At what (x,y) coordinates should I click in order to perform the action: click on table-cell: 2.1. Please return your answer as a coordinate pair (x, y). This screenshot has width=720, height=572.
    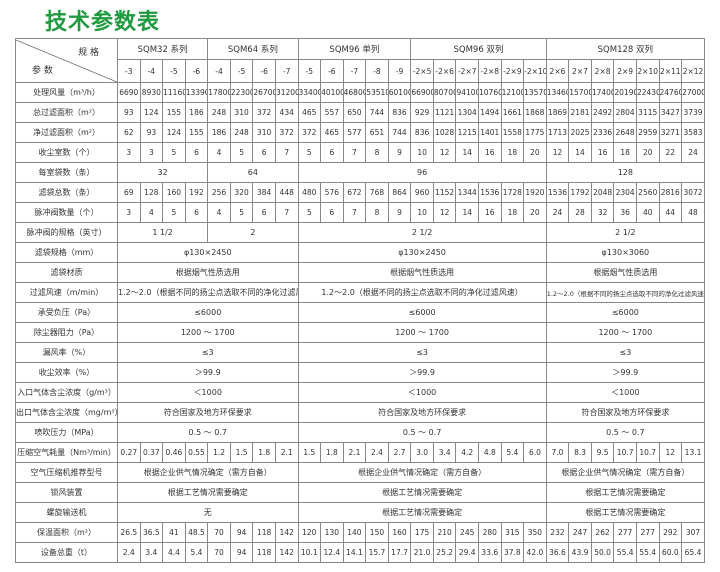
    Looking at the image, I should click on (354, 452).